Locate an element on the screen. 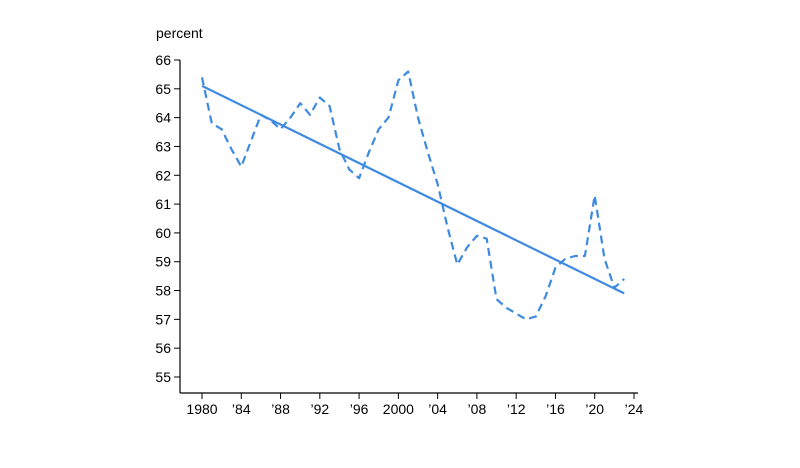  x-tick-label: ’20 is located at coordinates (594, 409).